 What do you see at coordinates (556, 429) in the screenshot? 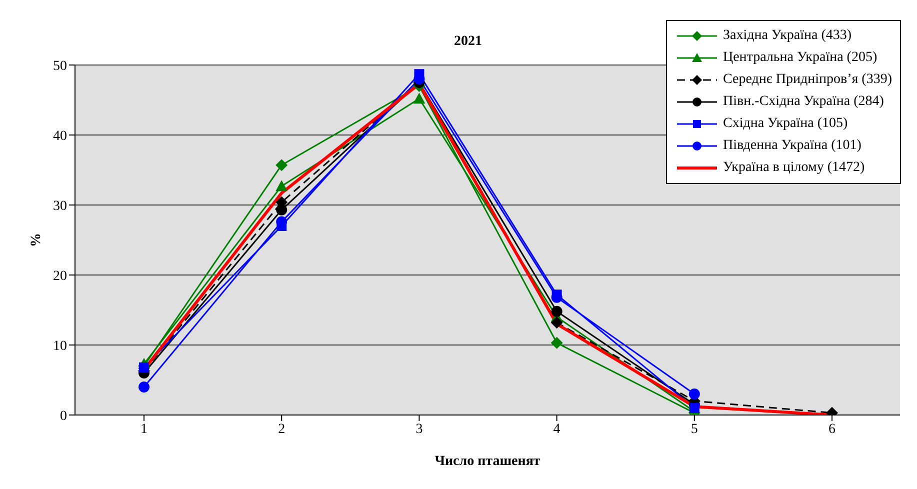
I see `x-tick-label: 4` at bounding box center [556, 429].